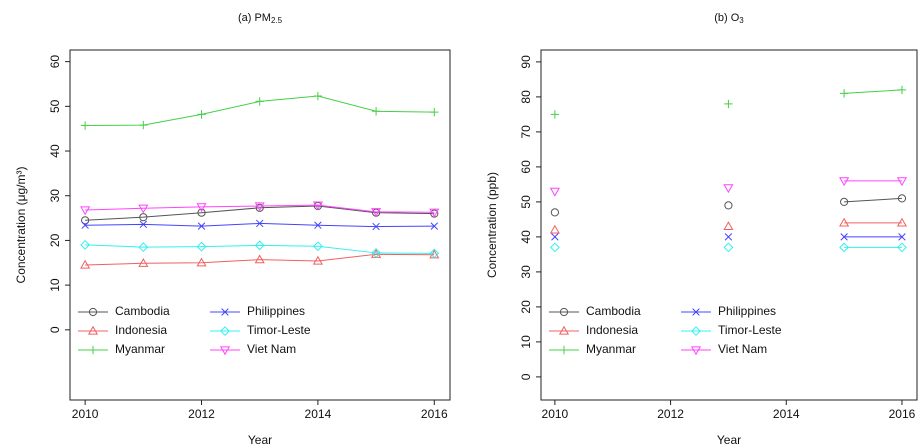 The width and height of the screenshot is (920, 448). I want to click on y-axis-label: Concentration (ppb), so click(492, 225).